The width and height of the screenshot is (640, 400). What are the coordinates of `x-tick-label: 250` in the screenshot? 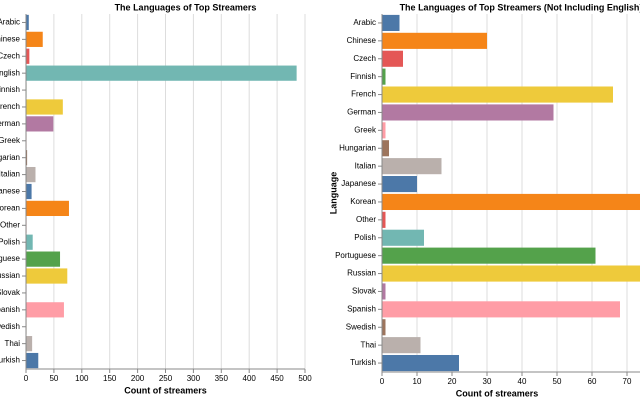 It's located at (166, 378).